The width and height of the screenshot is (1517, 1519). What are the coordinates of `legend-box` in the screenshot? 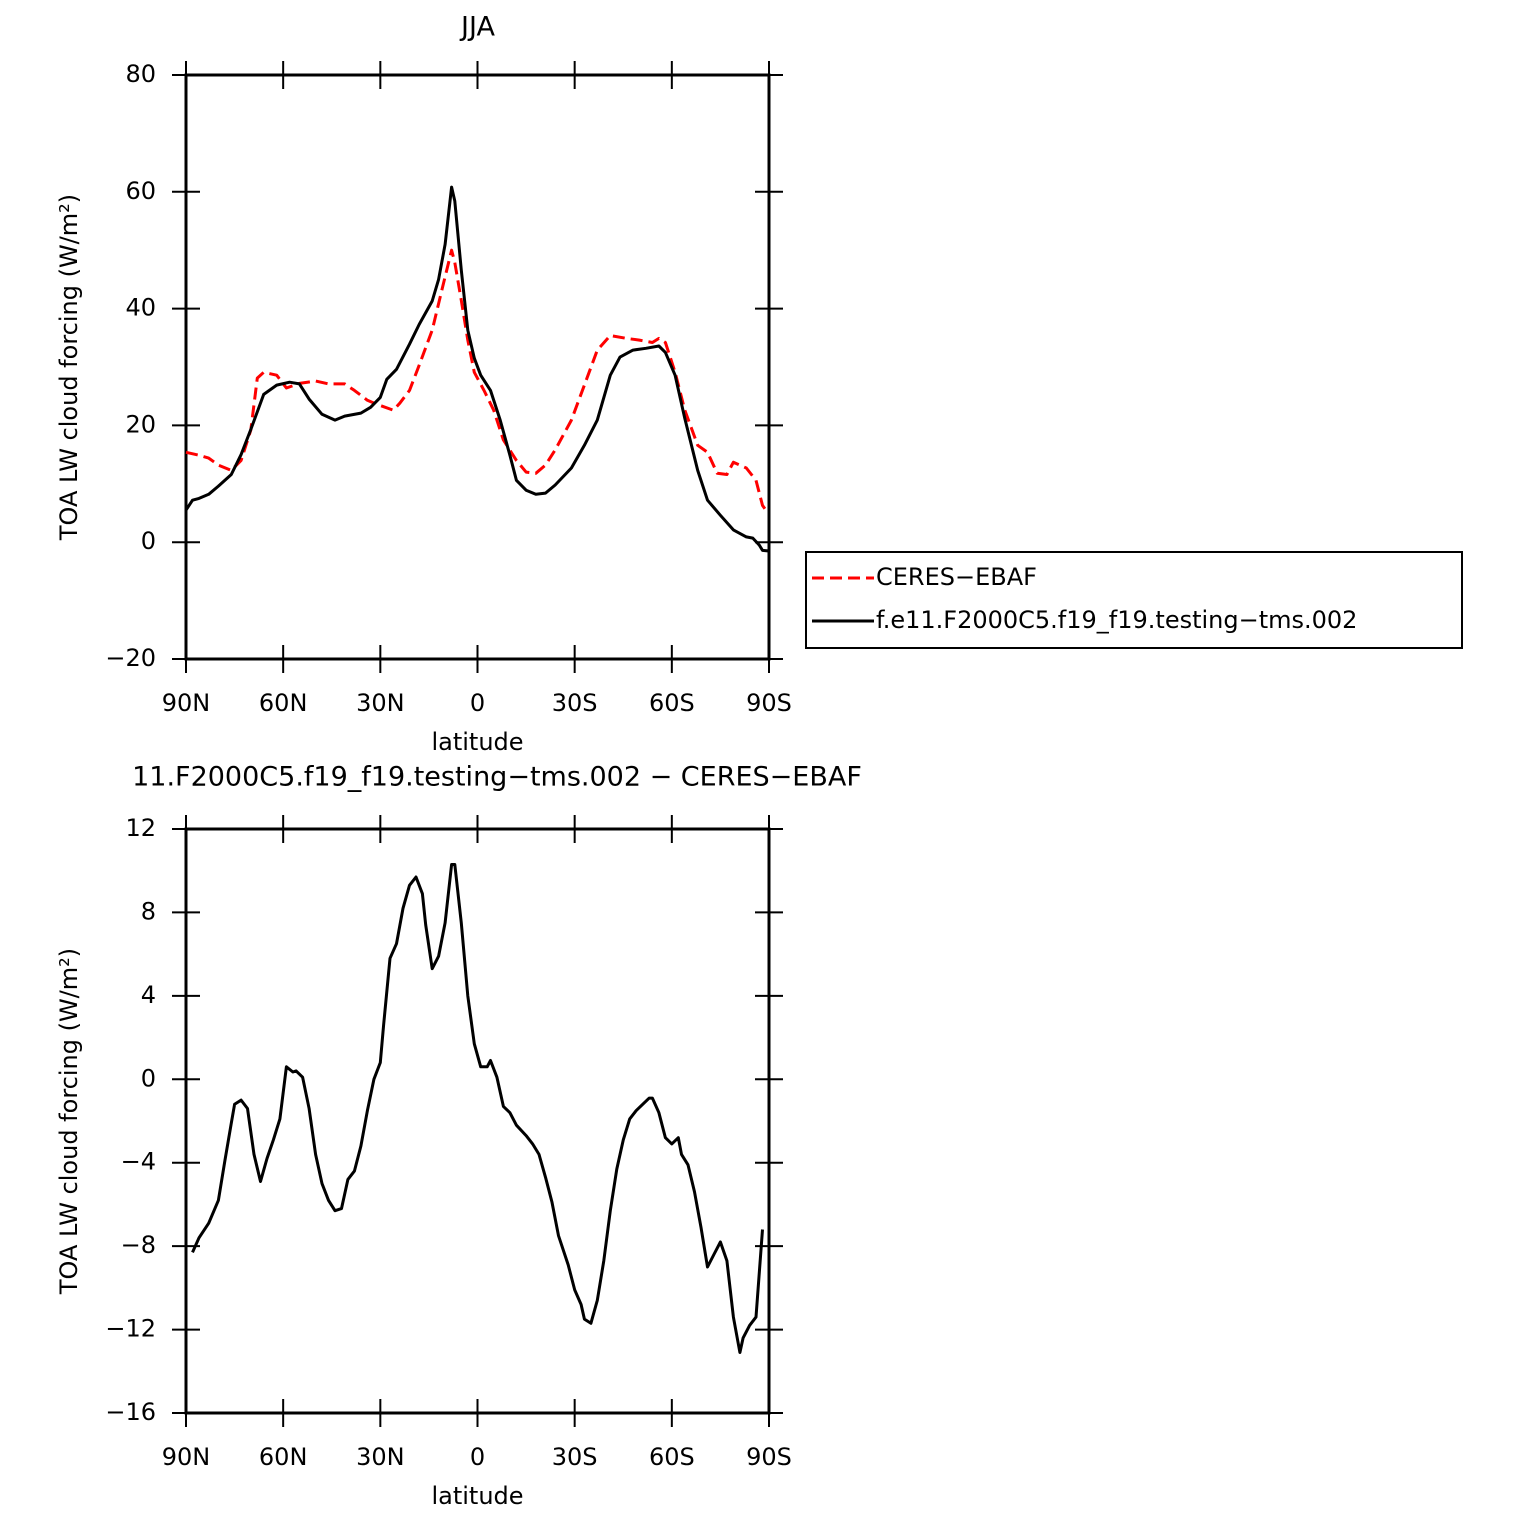 It's located at (1134, 600).